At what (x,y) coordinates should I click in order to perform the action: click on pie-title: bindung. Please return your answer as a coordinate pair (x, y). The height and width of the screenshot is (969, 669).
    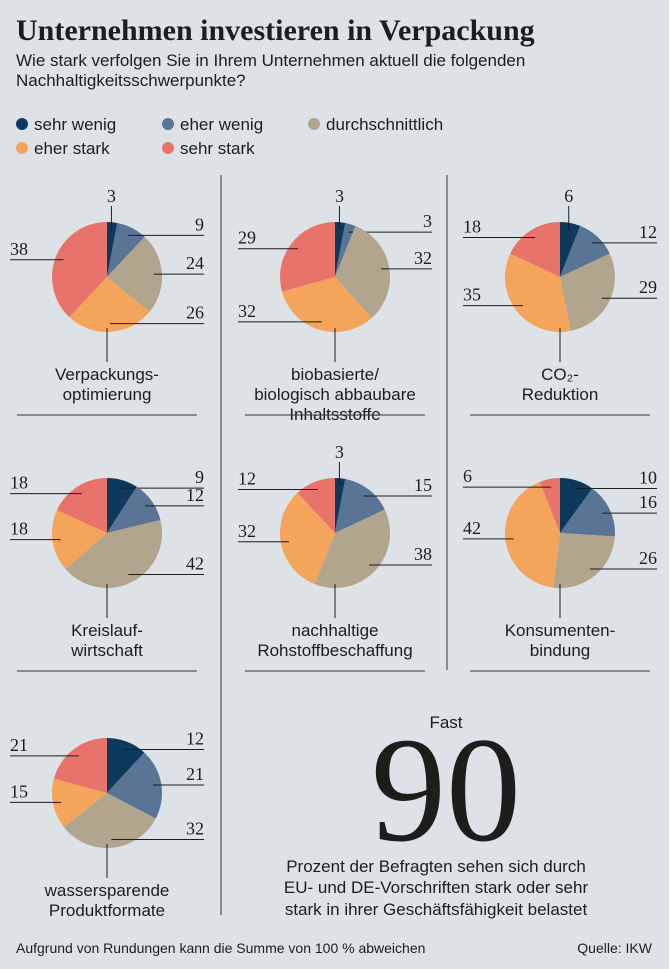
    Looking at the image, I should click on (560, 650).